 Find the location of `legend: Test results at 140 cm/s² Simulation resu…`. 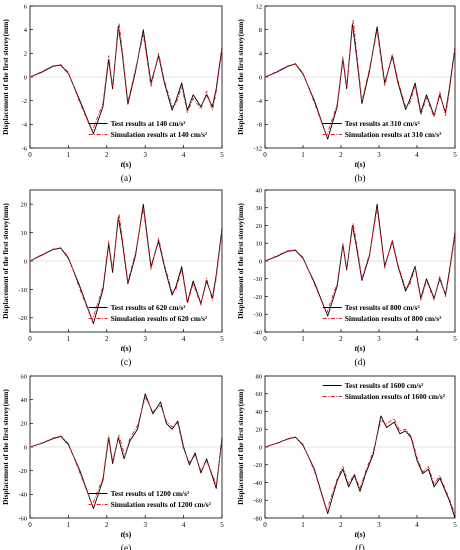

legend: Test results at 140 cm/s² Simulation resu… is located at coordinates (148, 129).